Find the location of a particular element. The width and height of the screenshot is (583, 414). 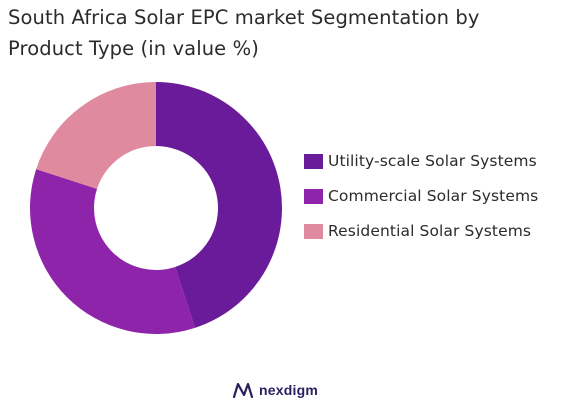

nexdigm-logo: nexdigm is located at coordinates (275, 390).